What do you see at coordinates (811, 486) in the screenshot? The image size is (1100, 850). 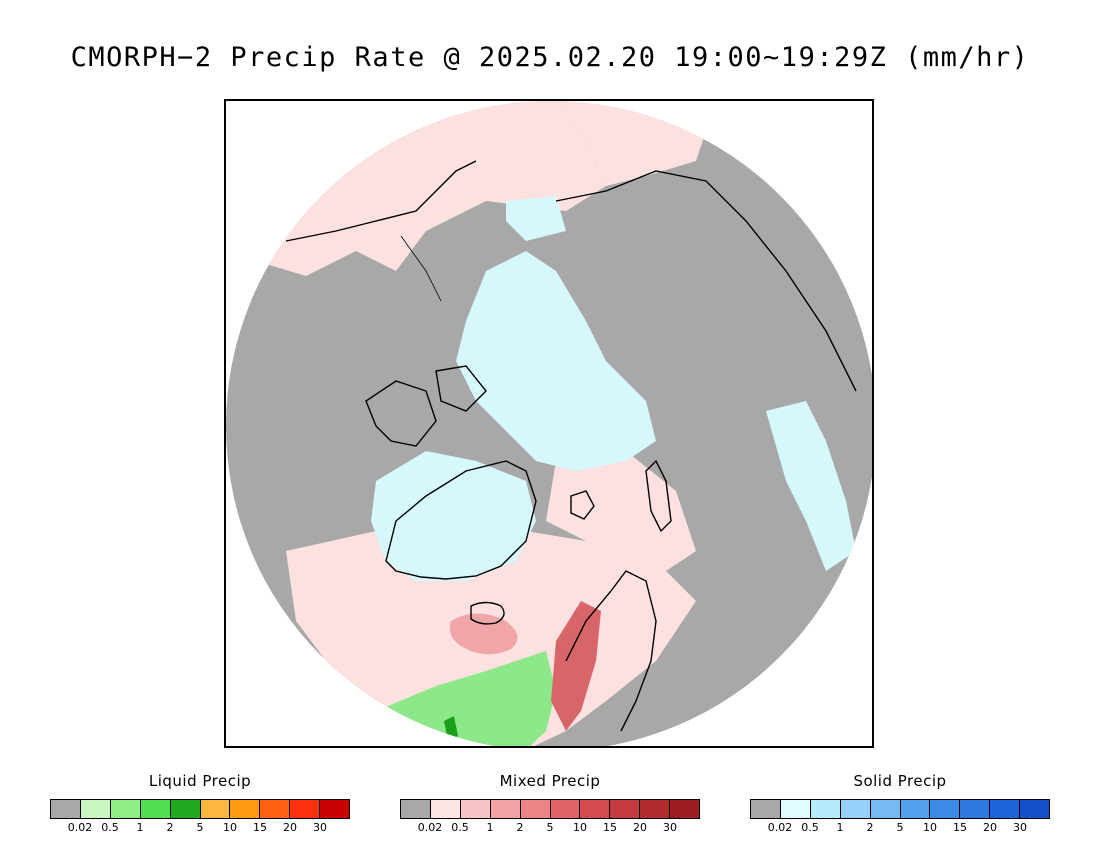 I see `solid-precip-region-siberia` at bounding box center [811, 486].